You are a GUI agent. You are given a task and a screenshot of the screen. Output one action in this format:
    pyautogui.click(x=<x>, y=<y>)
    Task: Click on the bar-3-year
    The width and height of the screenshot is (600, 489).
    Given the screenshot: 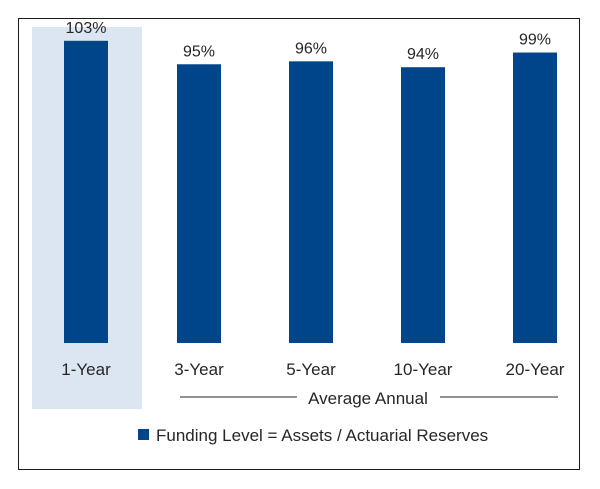 What is the action you would take?
    pyautogui.click(x=199, y=203)
    